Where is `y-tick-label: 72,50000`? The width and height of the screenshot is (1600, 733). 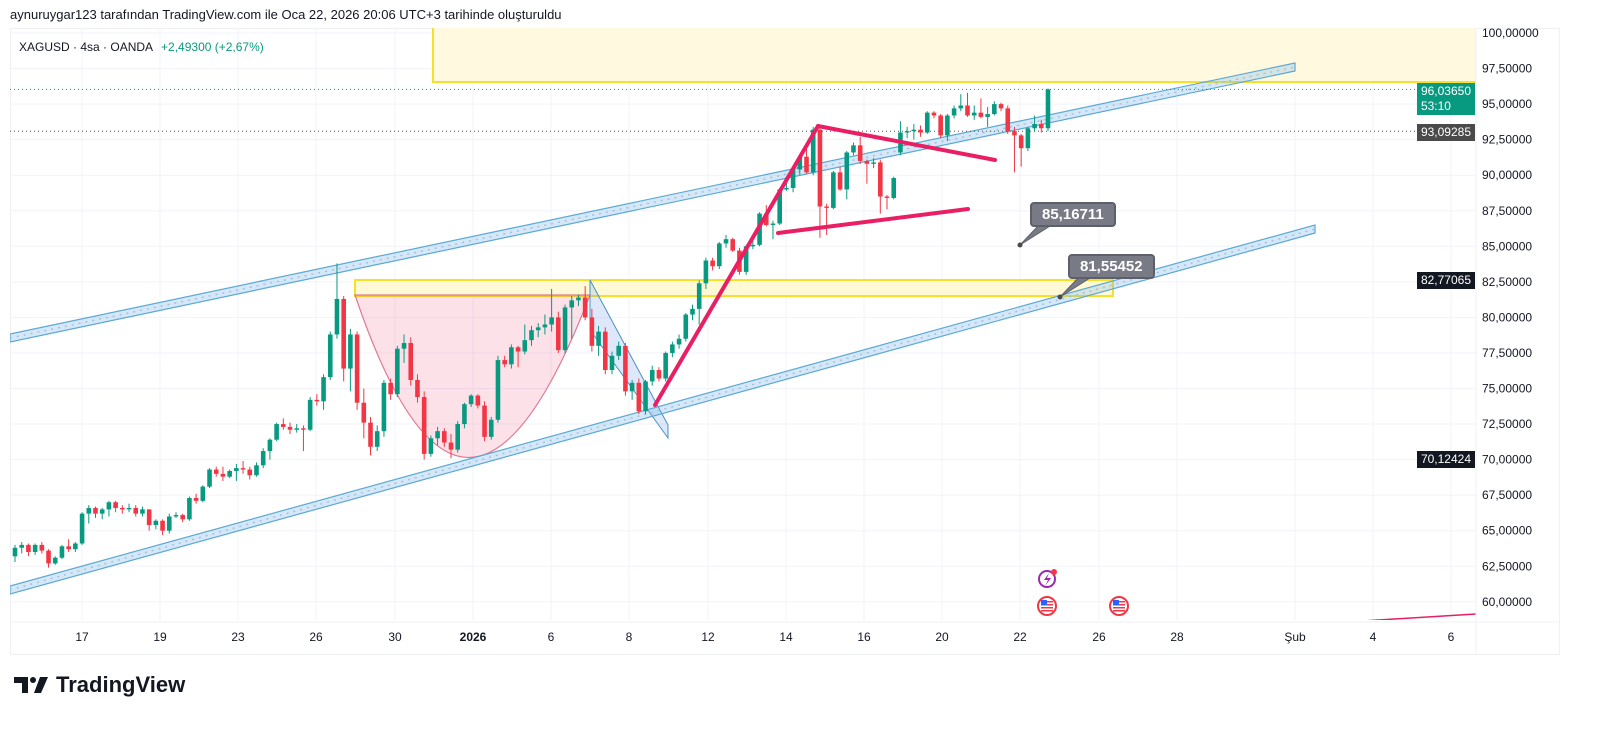
y-tick-label: 72,50000 is located at coordinates (1507, 424).